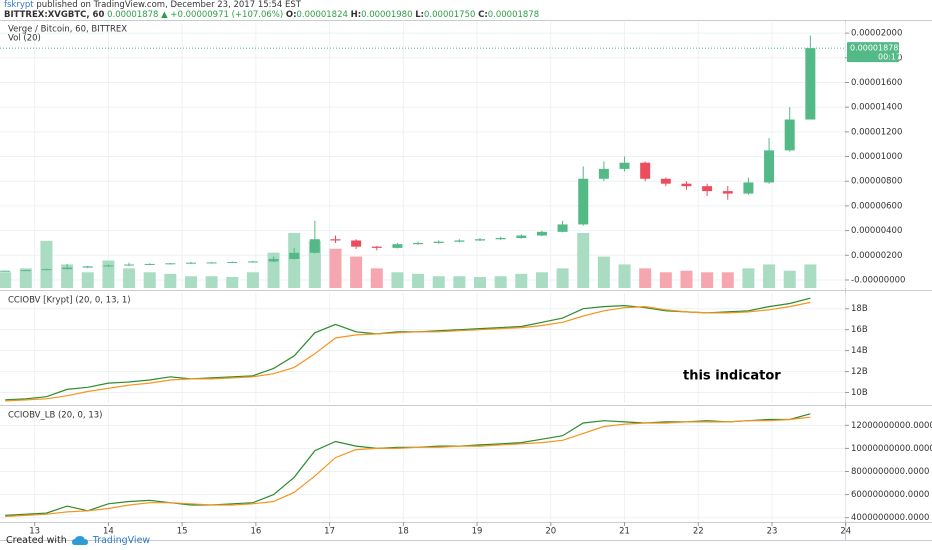 Image resolution: width=932 pixels, height=550 pixels. I want to click on x-tick-label: 21, so click(624, 532).